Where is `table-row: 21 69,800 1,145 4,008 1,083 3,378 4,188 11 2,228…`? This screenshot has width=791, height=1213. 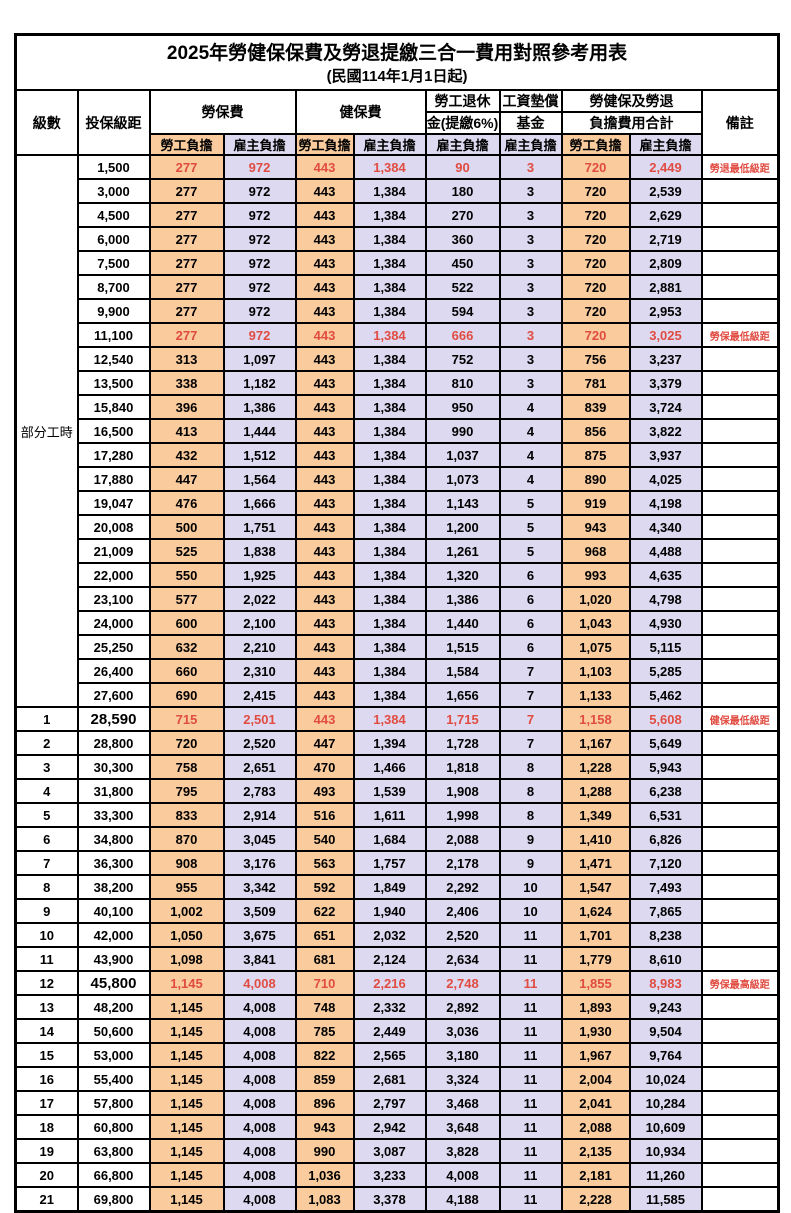 table-row: 21 69,800 1,145 4,008 1,083 3,378 4,188 11 2,228… is located at coordinates (397, 1199).